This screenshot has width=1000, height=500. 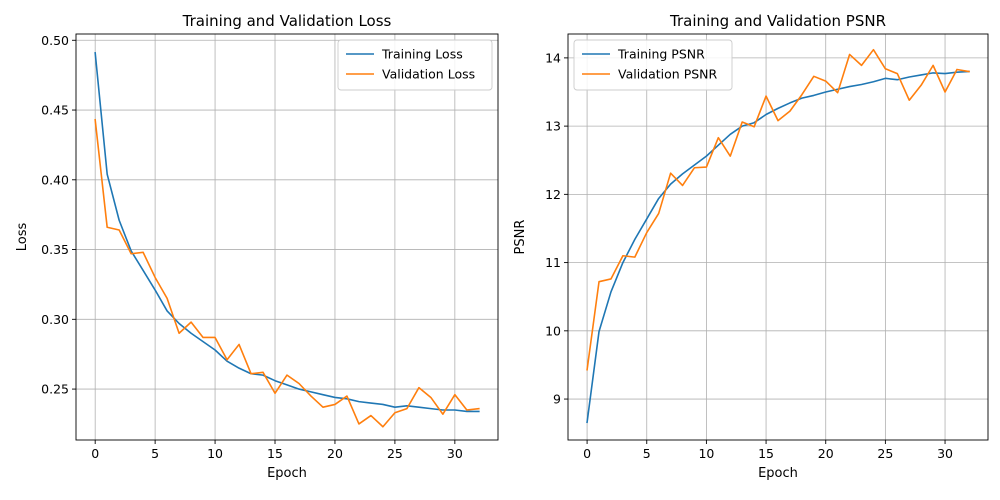 What do you see at coordinates (553, 330) in the screenshot?
I see `y-tick-label: 10` at bounding box center [553, 330].